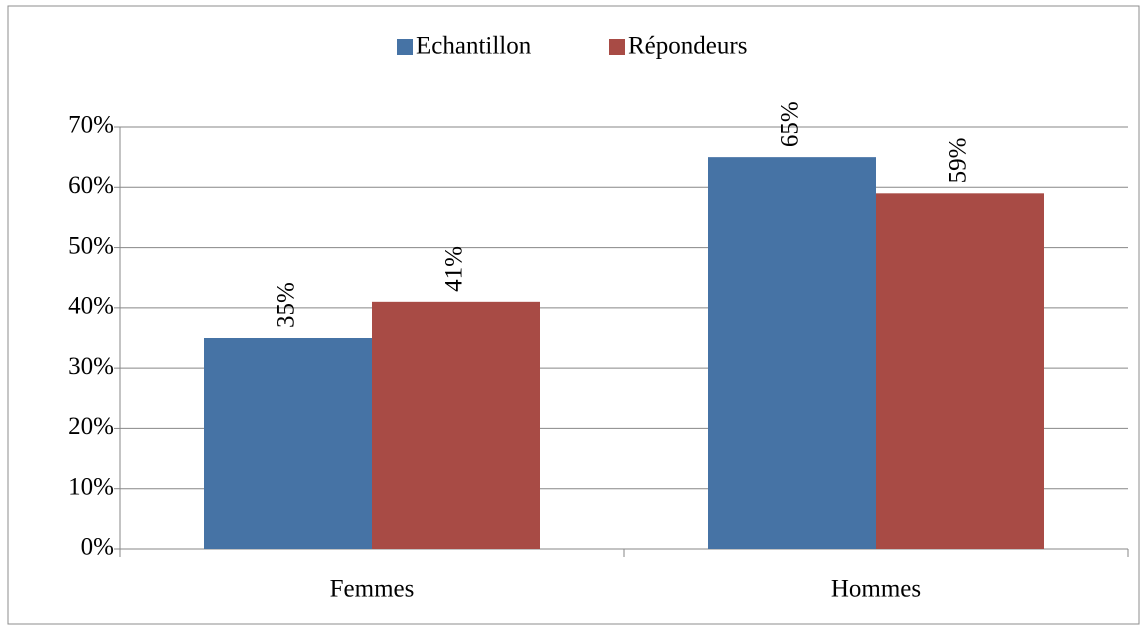  Describe the element at coordinates (687, 46) in the screenshot. I see `legend-label: Répondeurs` at that location.